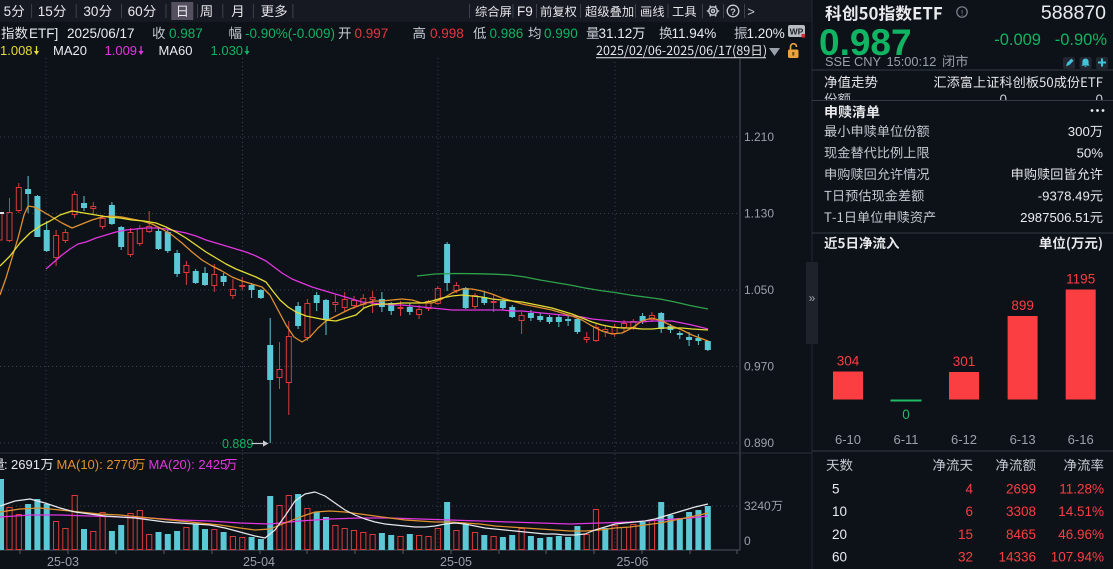  What do you see at coordinates (70, 50) in the screenshot?
I see `svg-text: MA20` at bounding box center [70, 50].